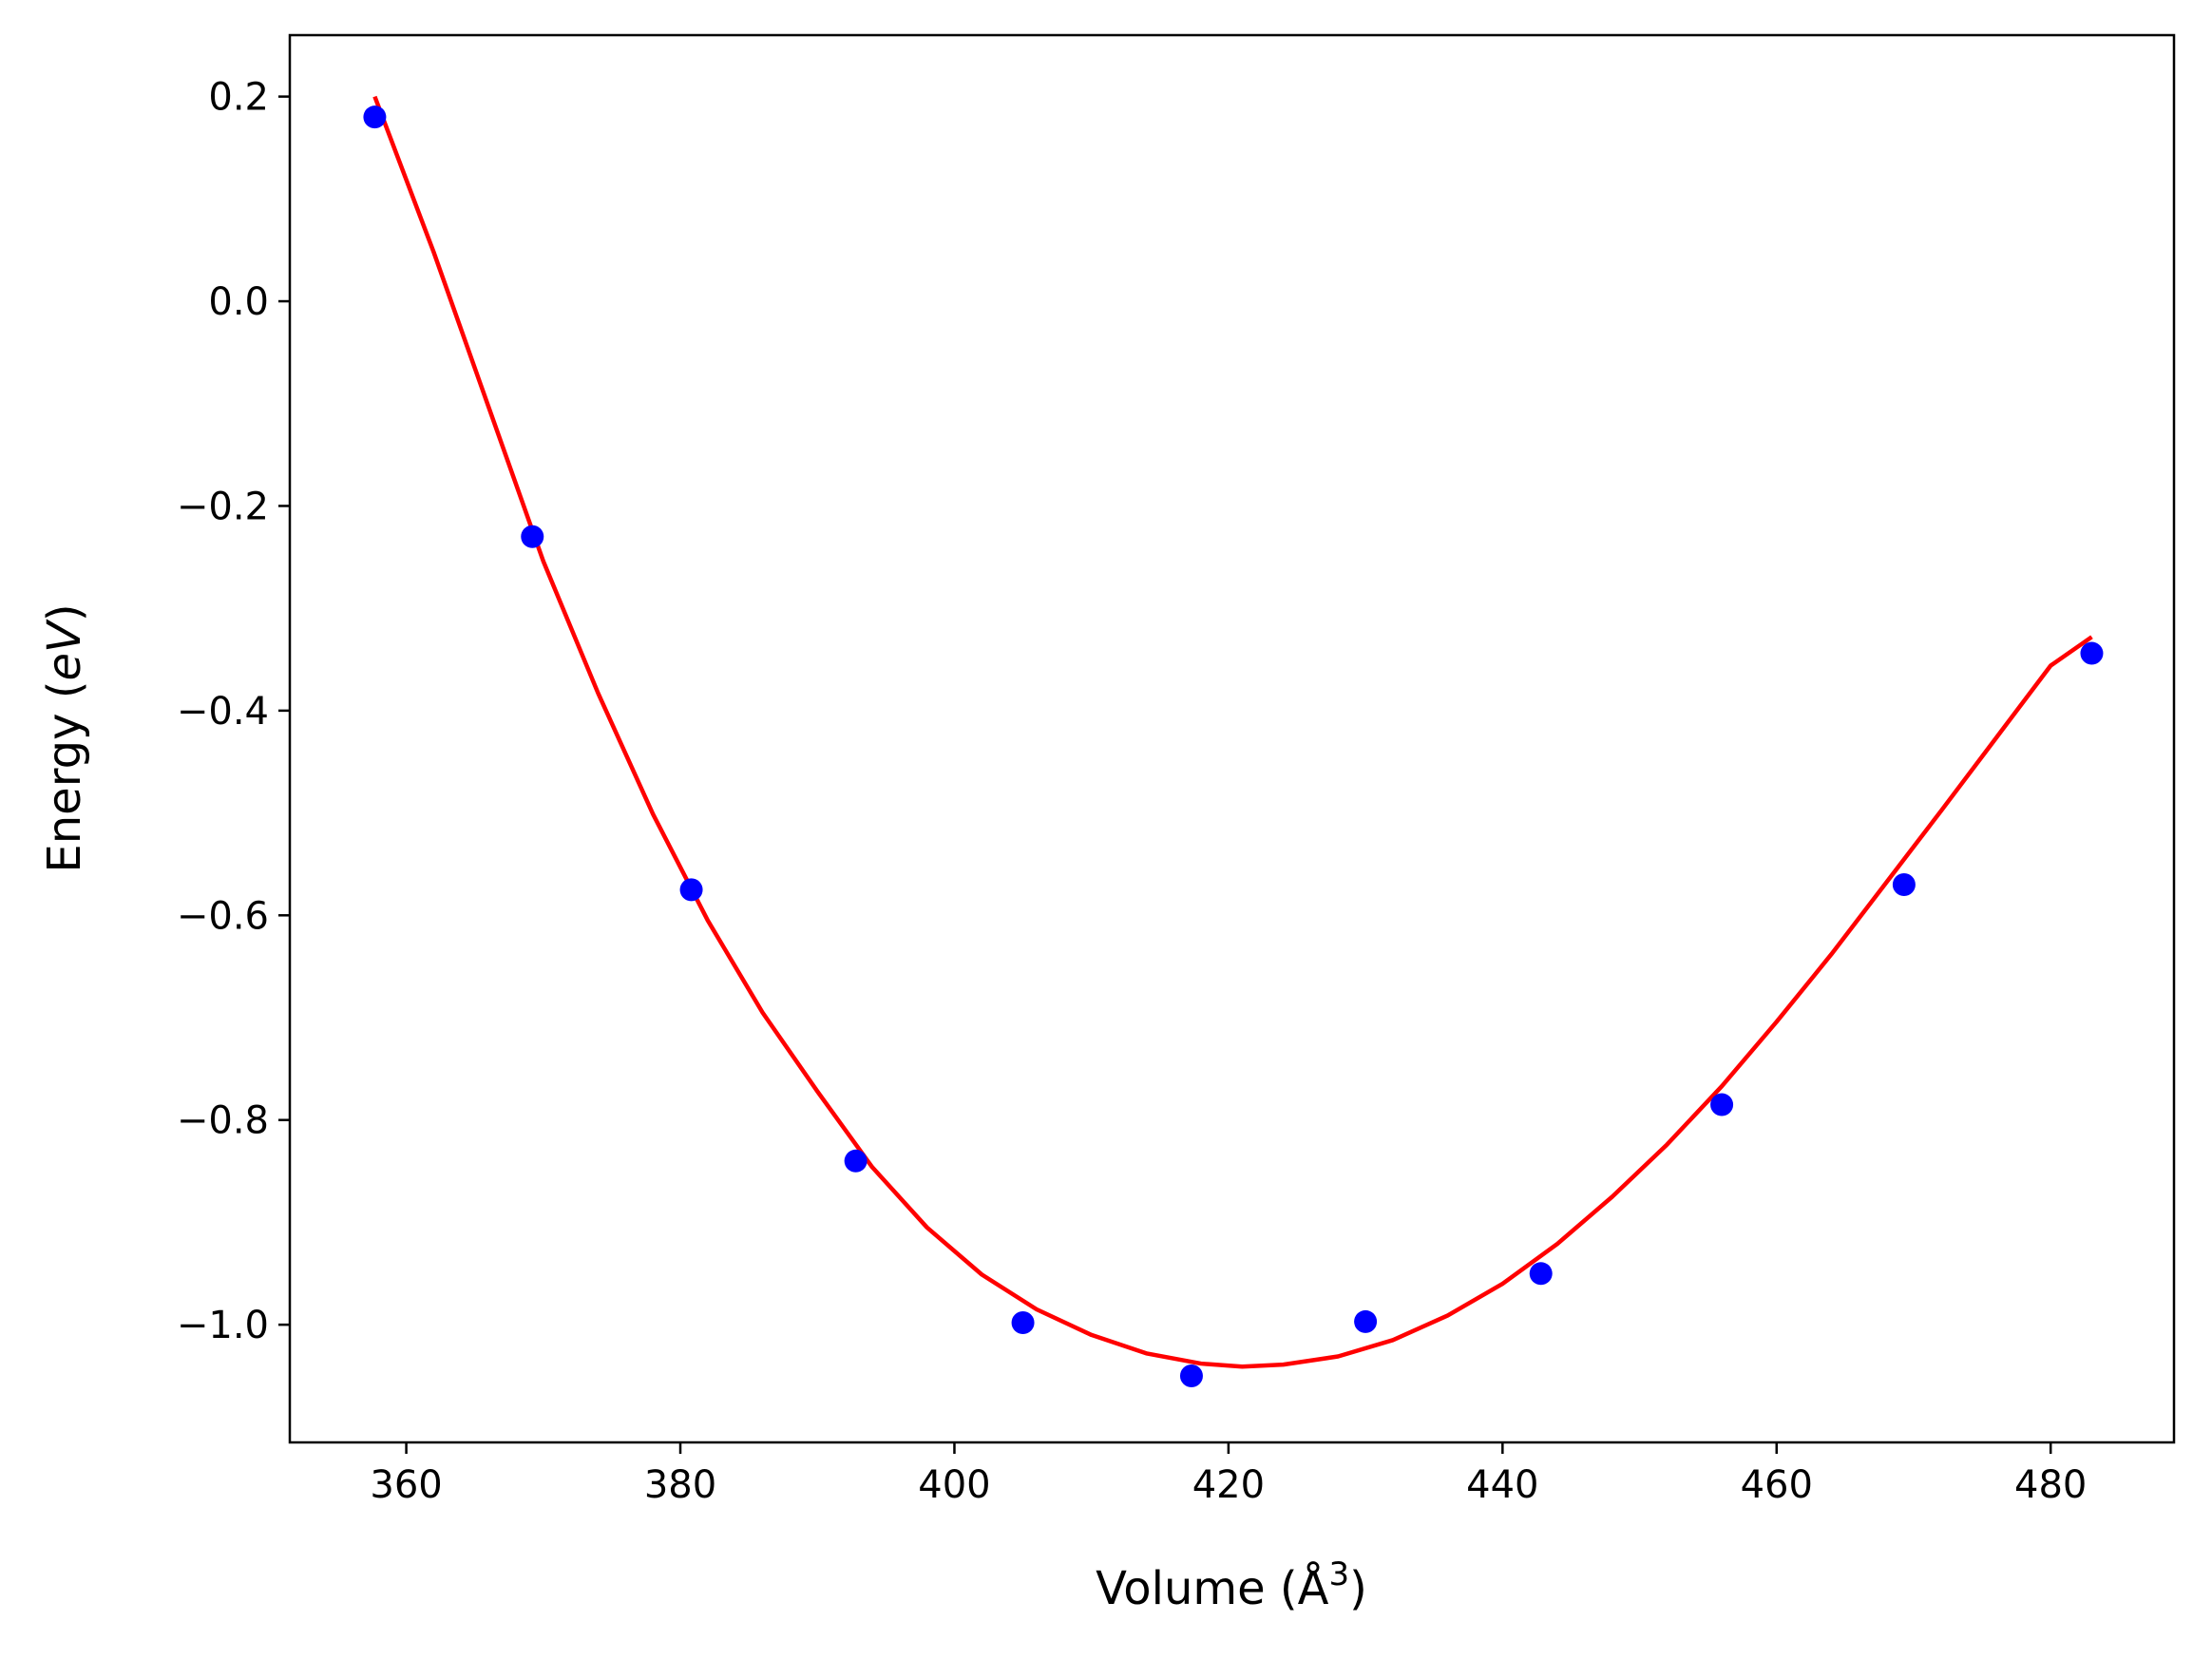 The image size is (2212, 1660). I want to click on y-tick-label: −1.0, so click(223, 1325).